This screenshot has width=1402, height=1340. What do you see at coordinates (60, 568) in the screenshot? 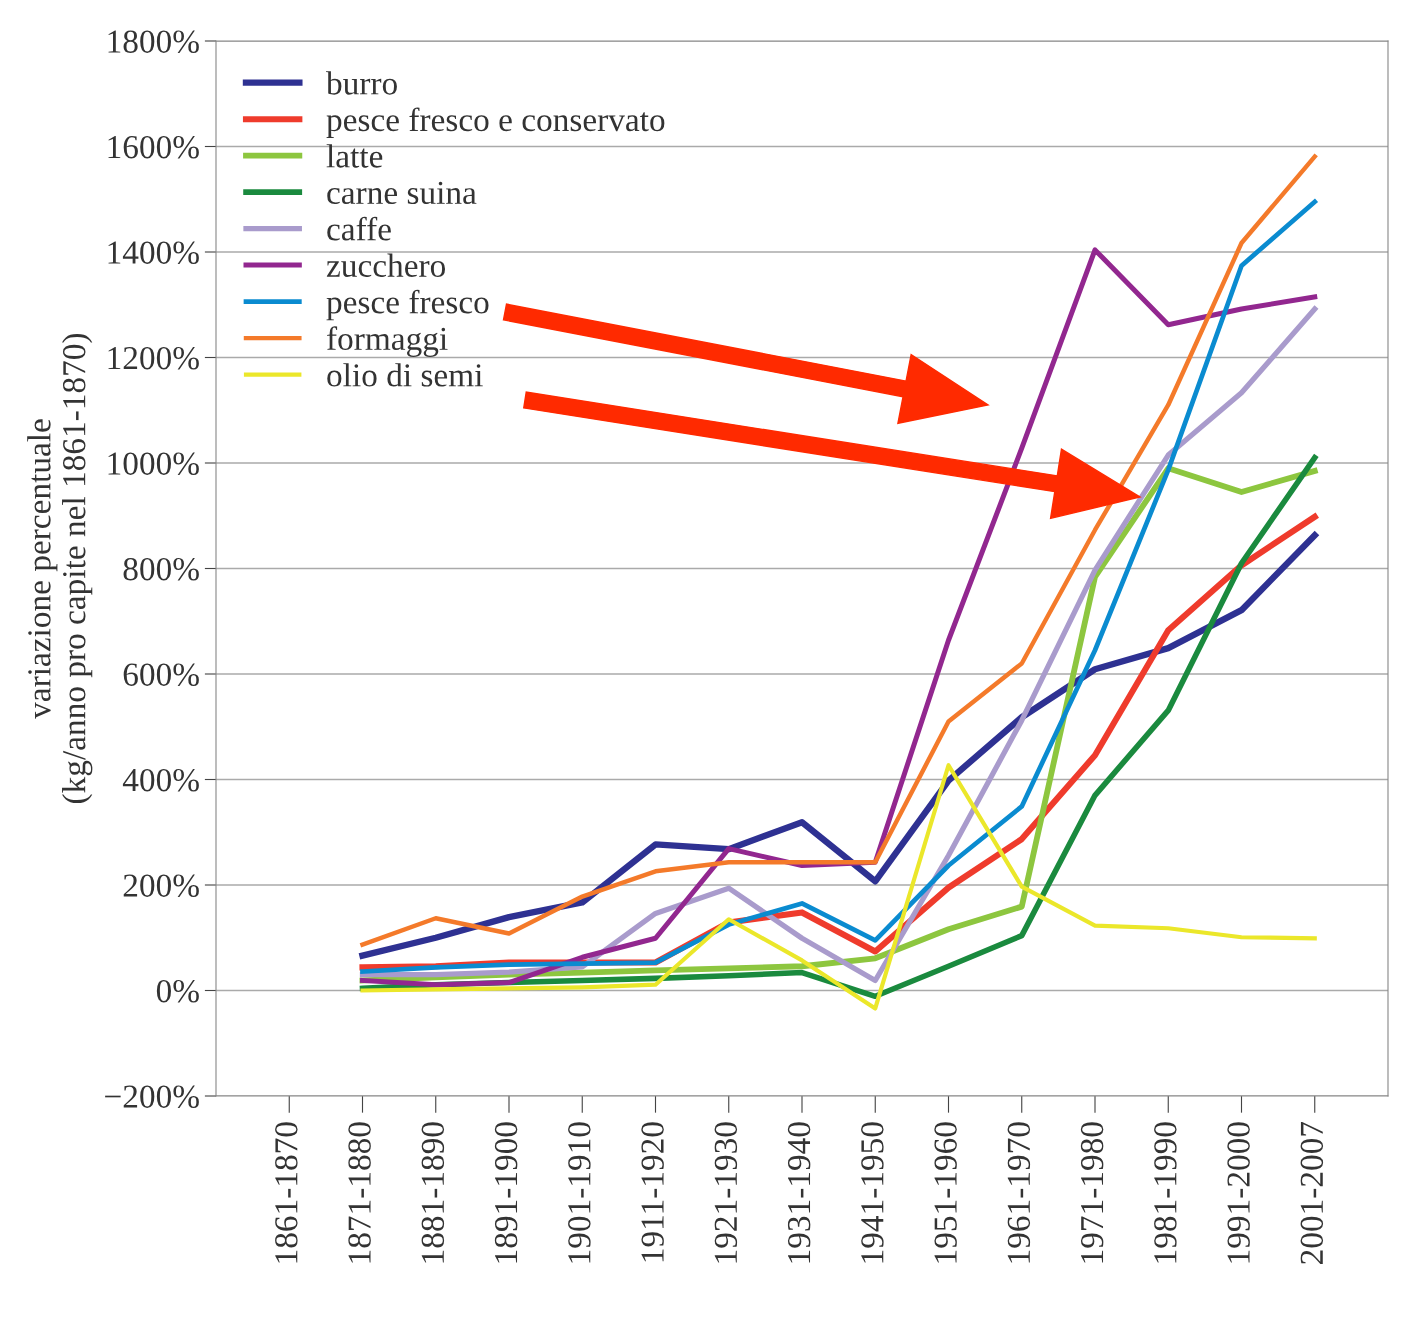
I see `y-axis-title: variazione percentuale (kg/anno pro capite nel 1861-1870)` at bounding box center [60, 568].